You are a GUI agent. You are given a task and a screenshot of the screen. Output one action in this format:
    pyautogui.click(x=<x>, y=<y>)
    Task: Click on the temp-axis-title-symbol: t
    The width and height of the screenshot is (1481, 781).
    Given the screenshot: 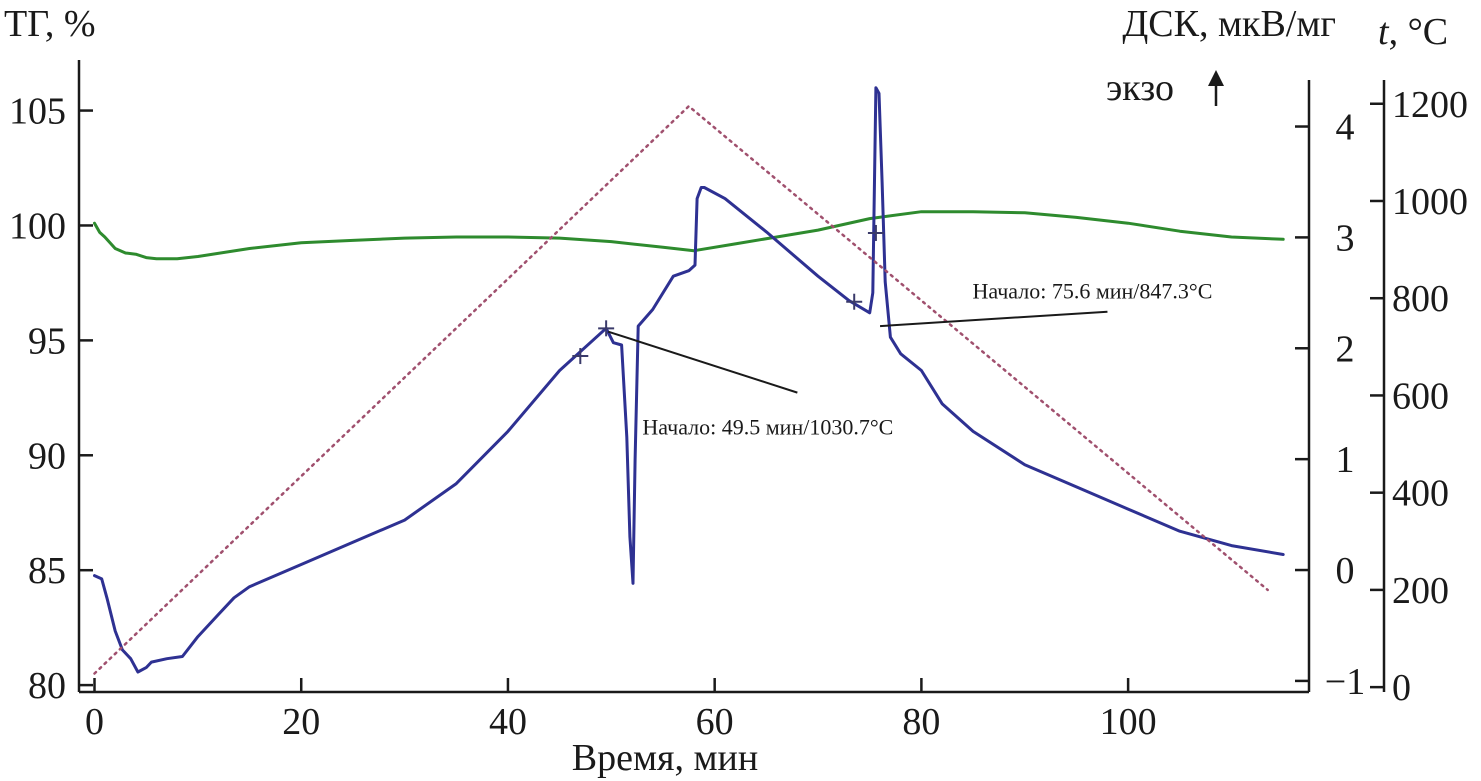 What is the action you would take?
    pyautogui.click(x=1384, y=32)
    